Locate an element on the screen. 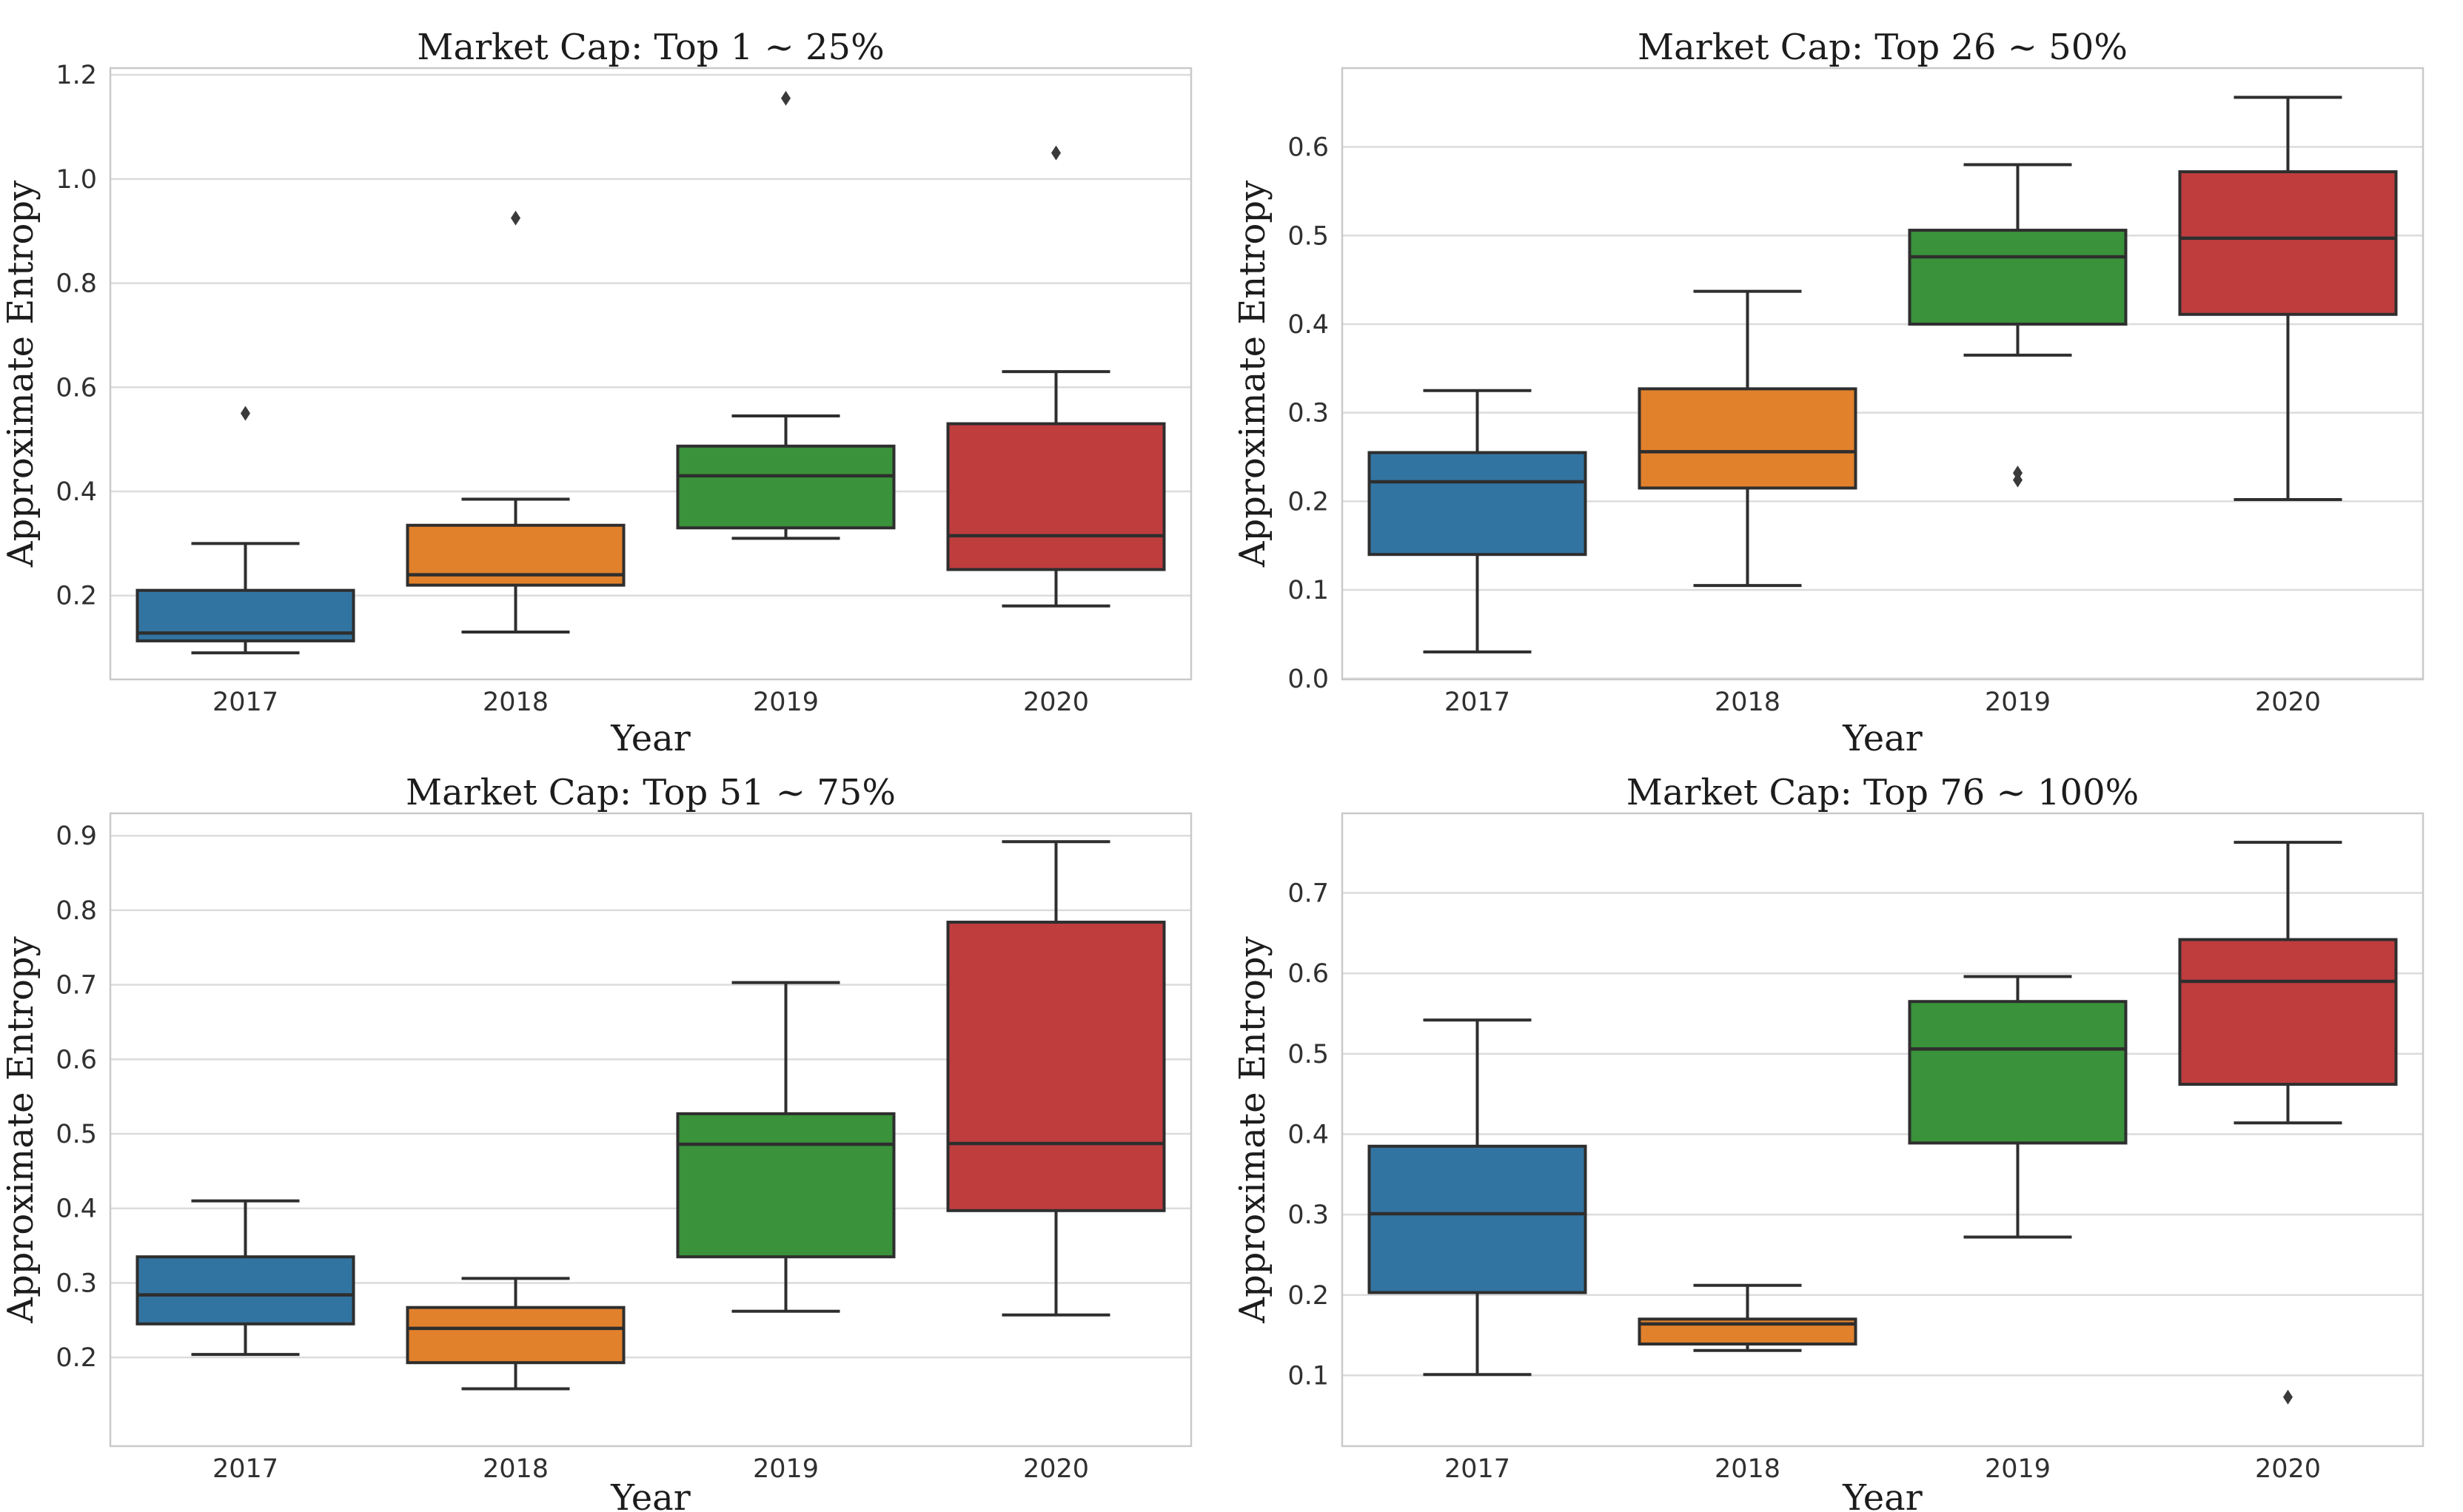 The width and height of the screenshot is (2463, 1512). plot-title: Market Cap: Top 1 ~ 25% is located at coordinates (650, 47).